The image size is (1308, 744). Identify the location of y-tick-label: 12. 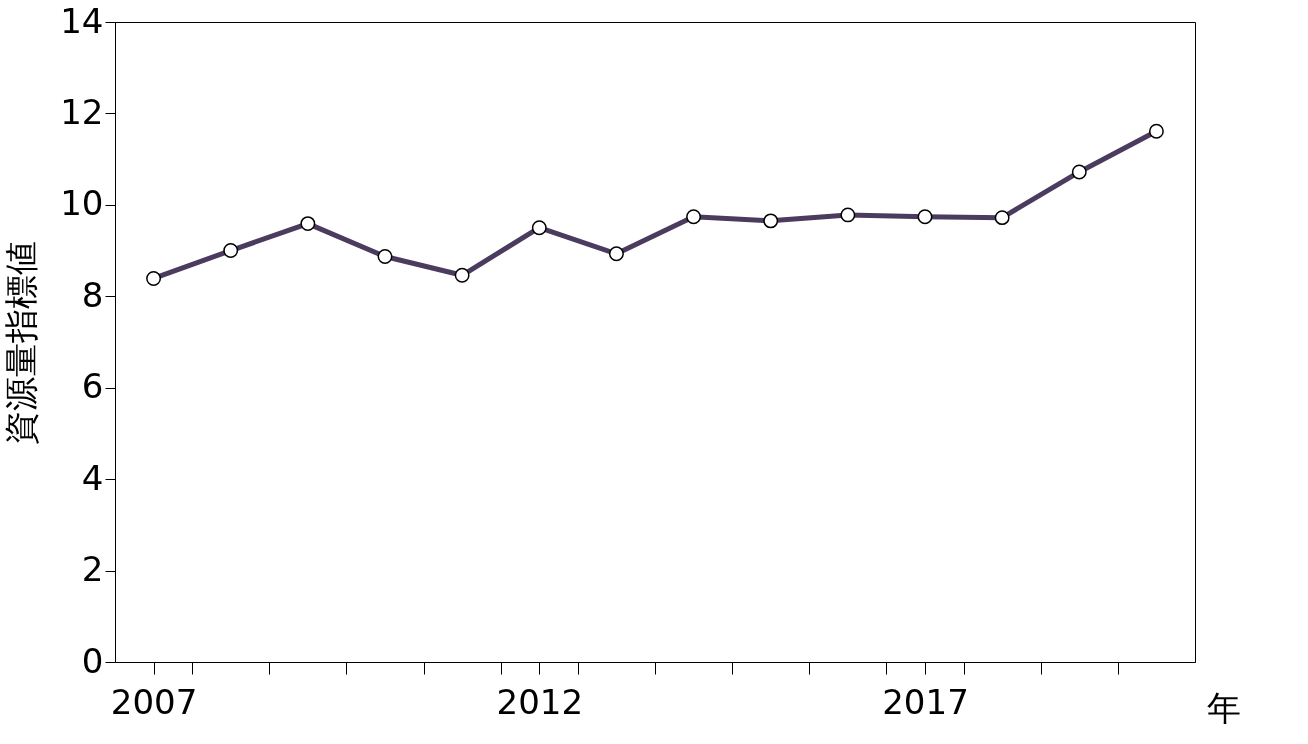
(82, 111).